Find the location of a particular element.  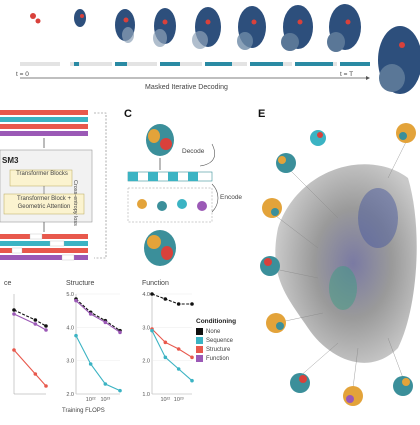

tokenizer-diagram is located at coordinates (173, 195).